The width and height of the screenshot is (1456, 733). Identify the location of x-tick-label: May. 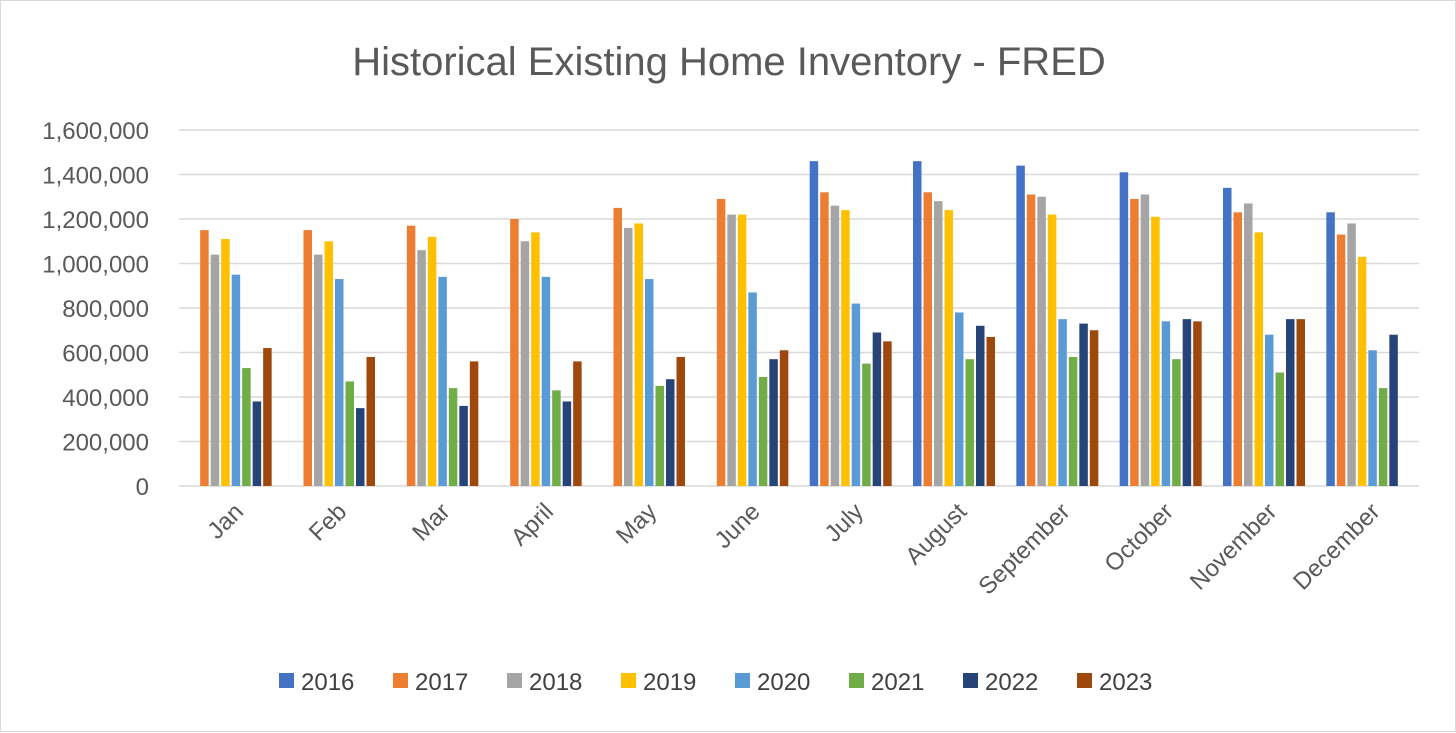
(636, 523).